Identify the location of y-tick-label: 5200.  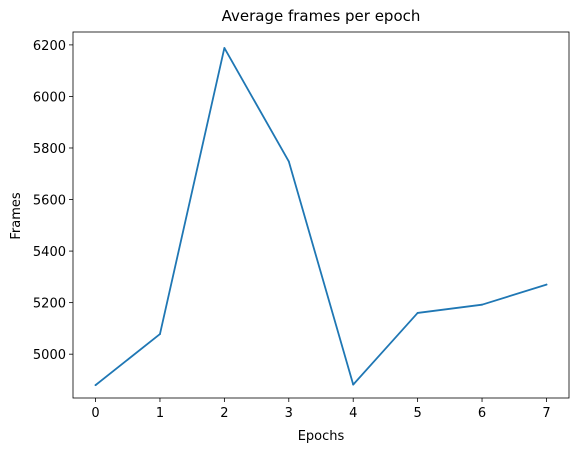
(49, 304).